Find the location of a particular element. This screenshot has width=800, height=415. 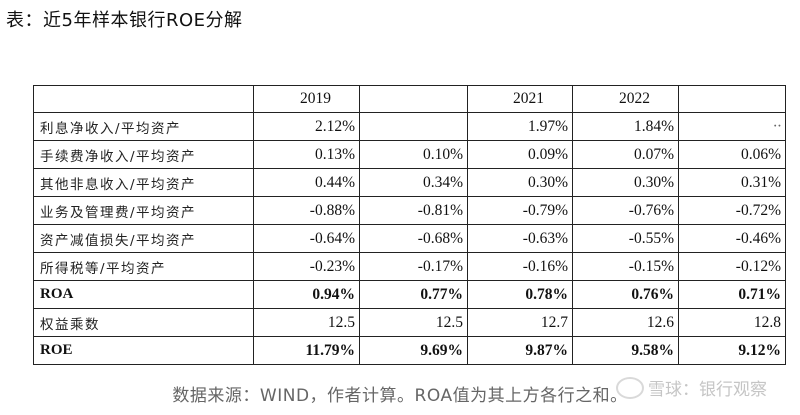

header-row: 2019 2021 2022 is located at coordinates (409, 99).